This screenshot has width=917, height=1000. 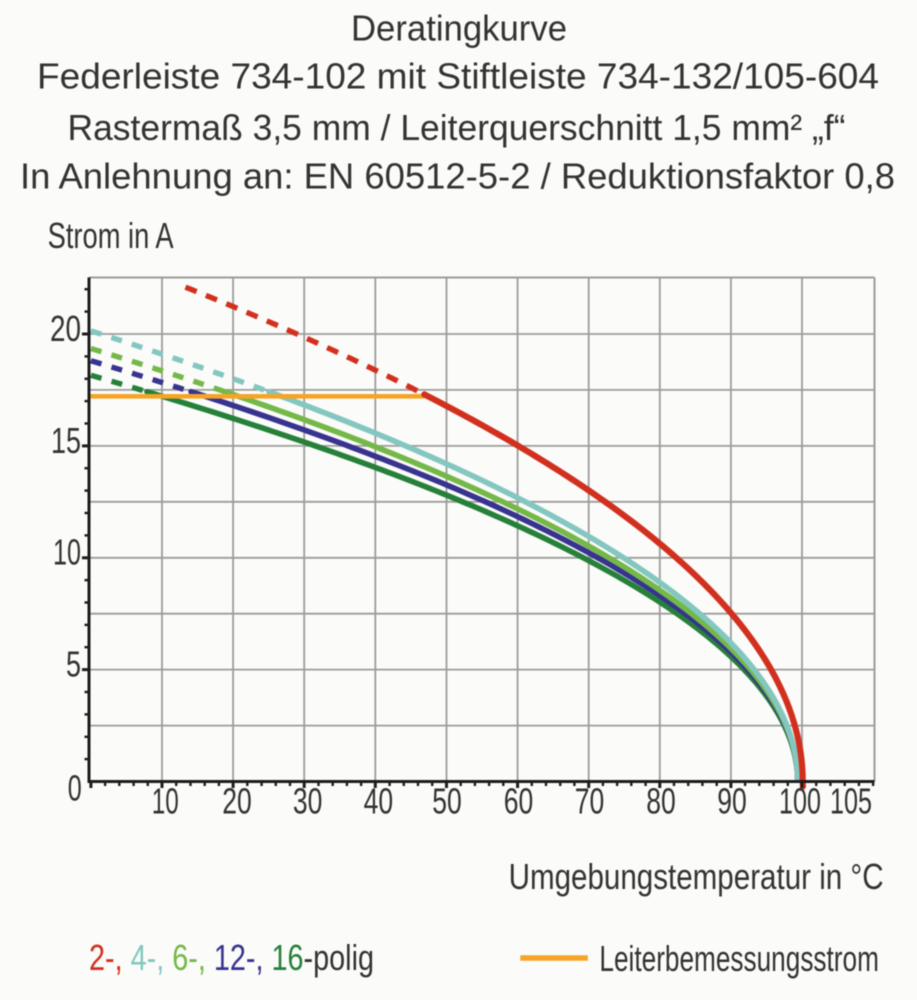 I want to click on svg-text: 105, so click(x=851, y=800).